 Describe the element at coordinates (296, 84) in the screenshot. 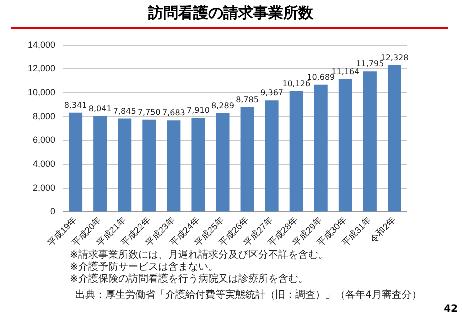

I see `data-label: 10,126` at that location.